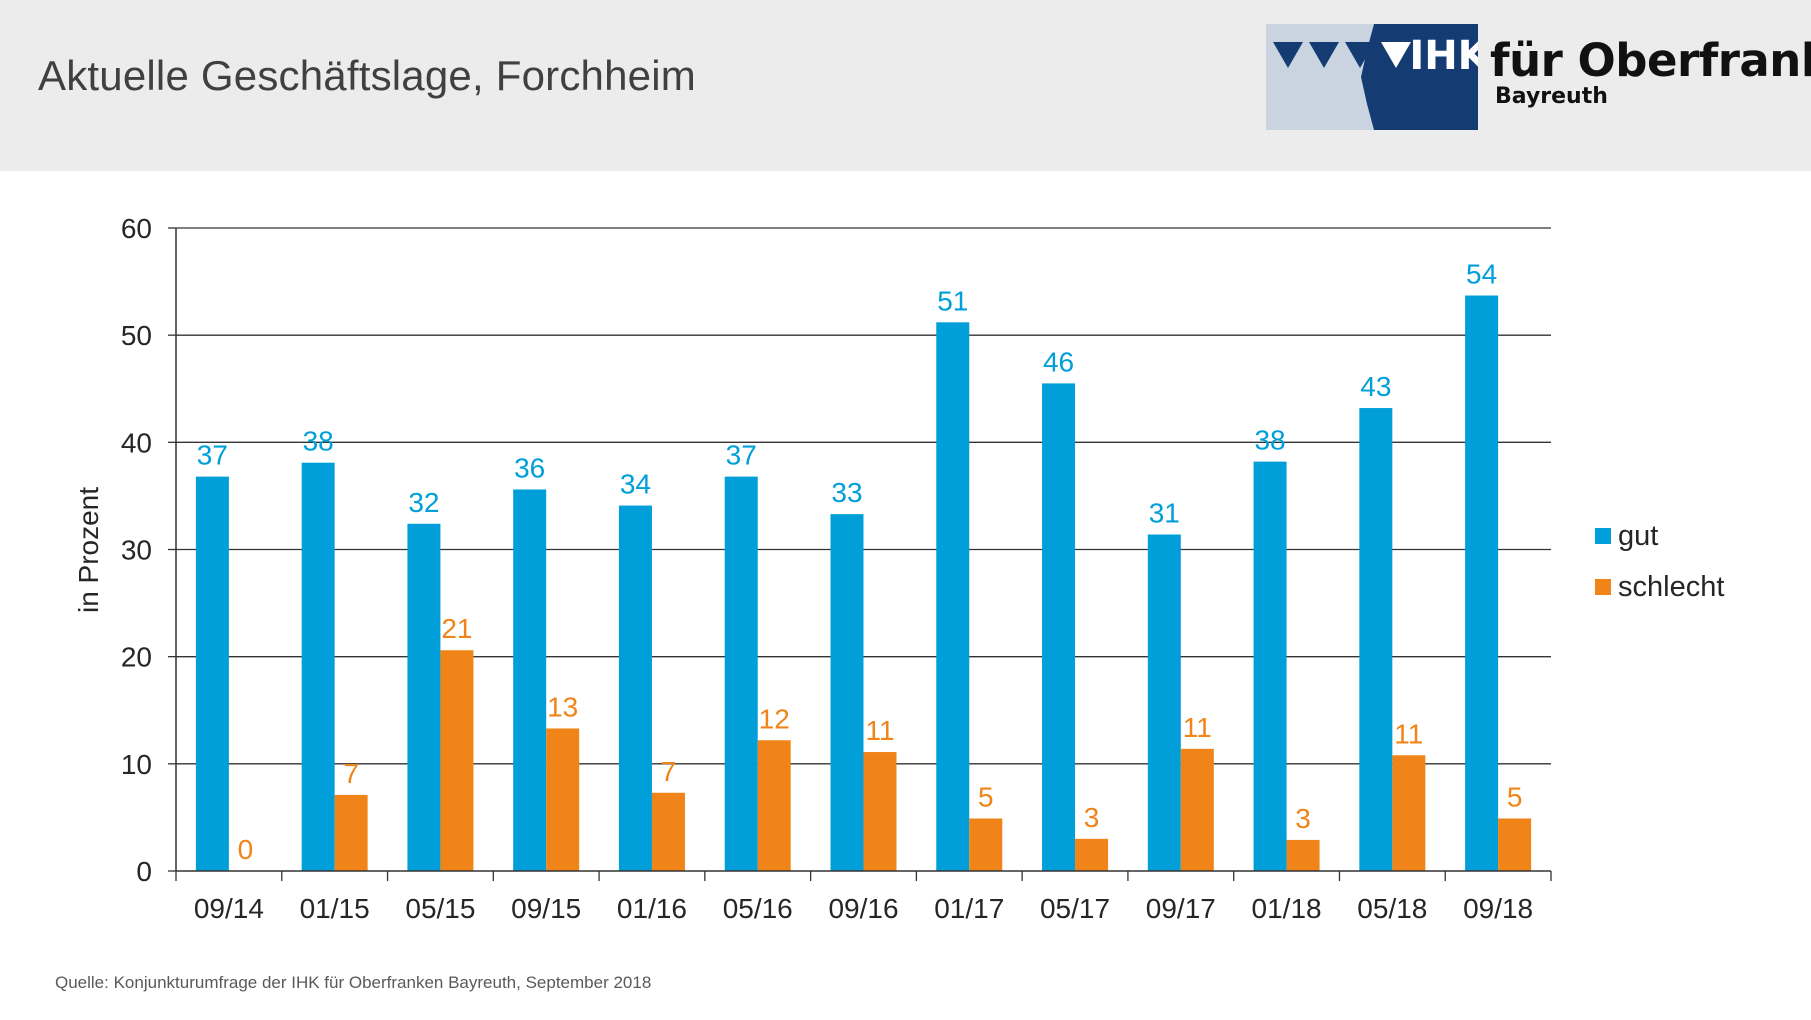 This screenshot has height=1020, width=1811. What do you see at coordinates (1671, 587) in the screenshot?
I see `legend-label-schlecht: schlecht` at bounding box center [1671, 587].